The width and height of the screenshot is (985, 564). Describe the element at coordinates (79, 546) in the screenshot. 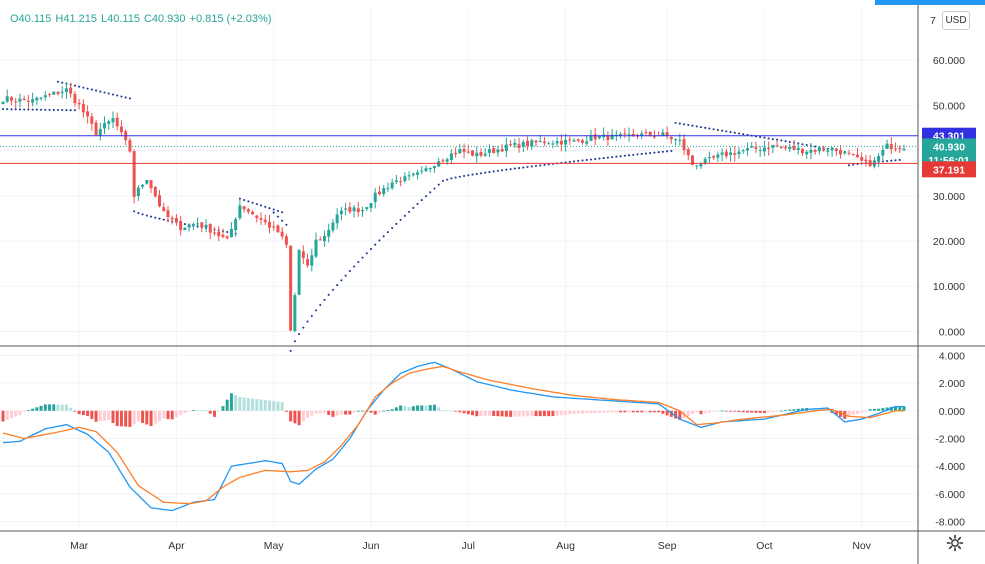

I see `month-tick-label: Mar` at that location.